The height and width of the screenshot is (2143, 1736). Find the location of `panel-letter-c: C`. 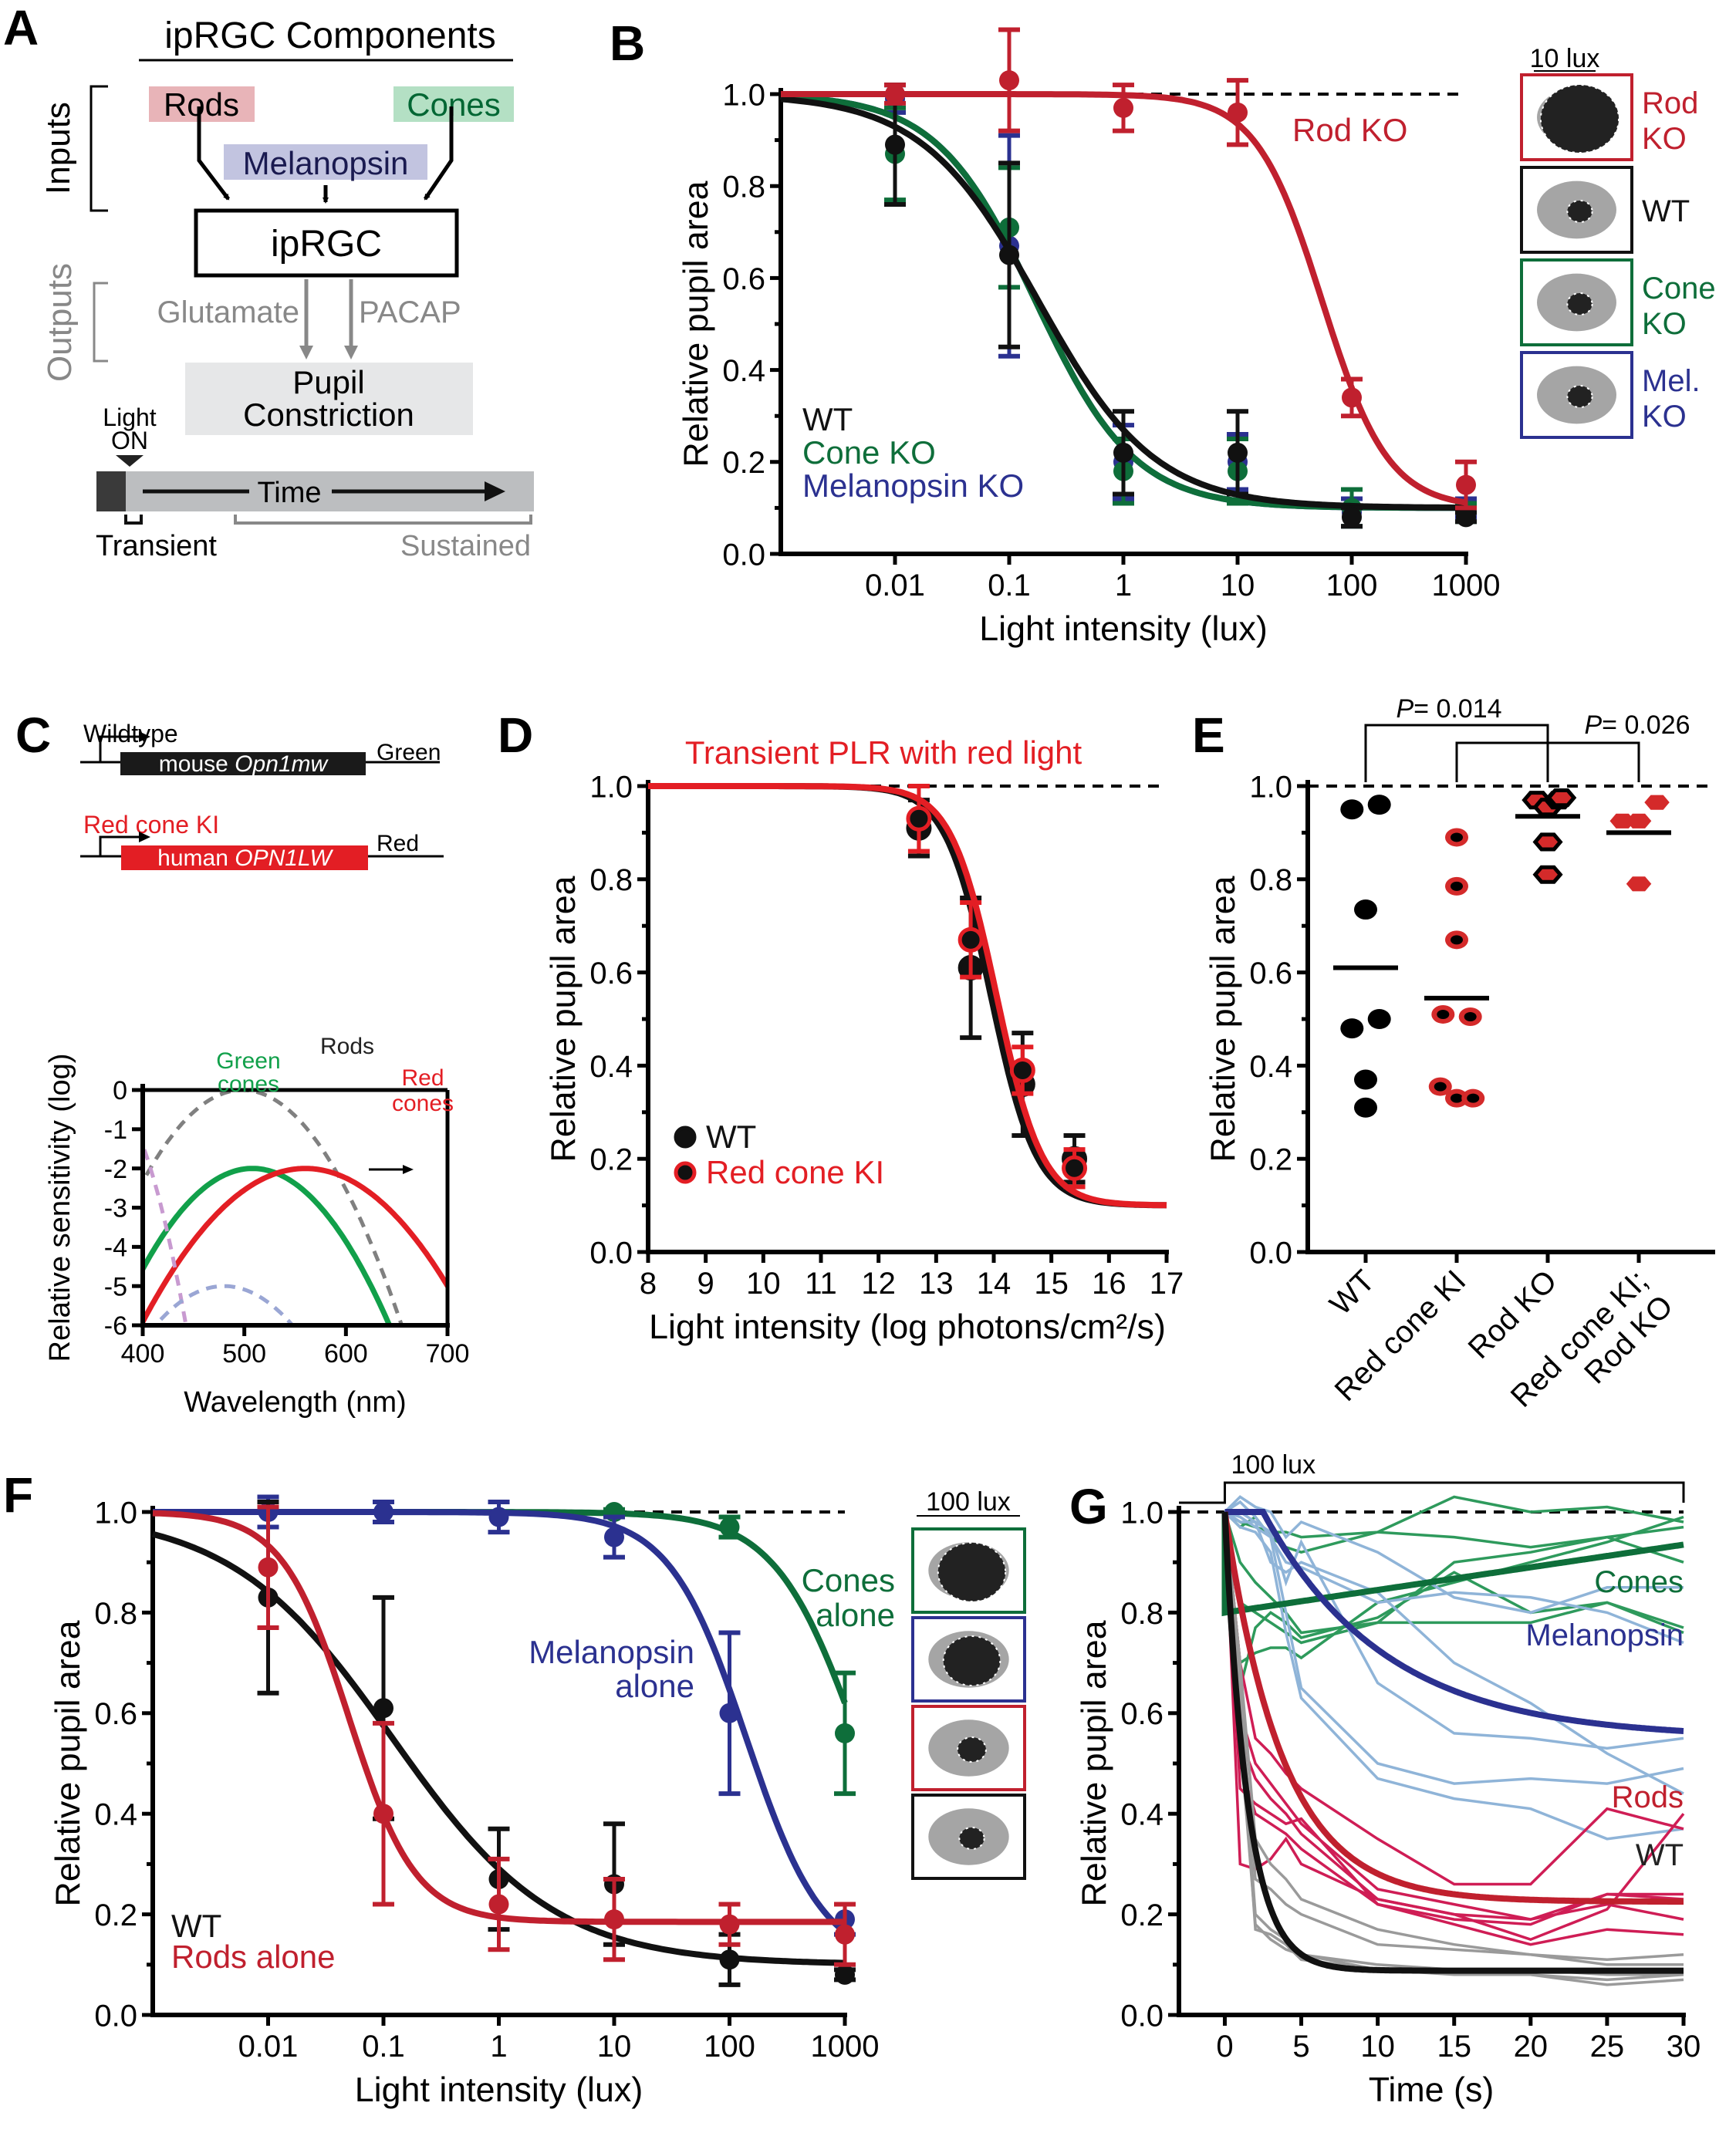

panel-letter-c: C is located at coordinates (33, 735).